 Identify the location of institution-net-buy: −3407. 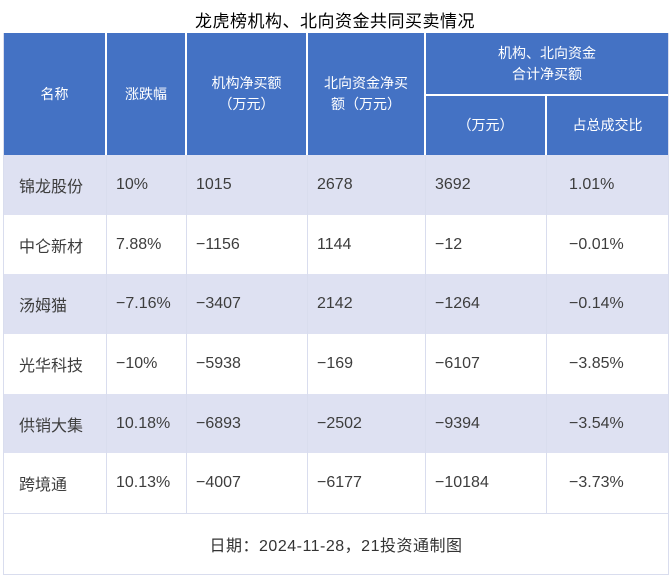
(247, 304).